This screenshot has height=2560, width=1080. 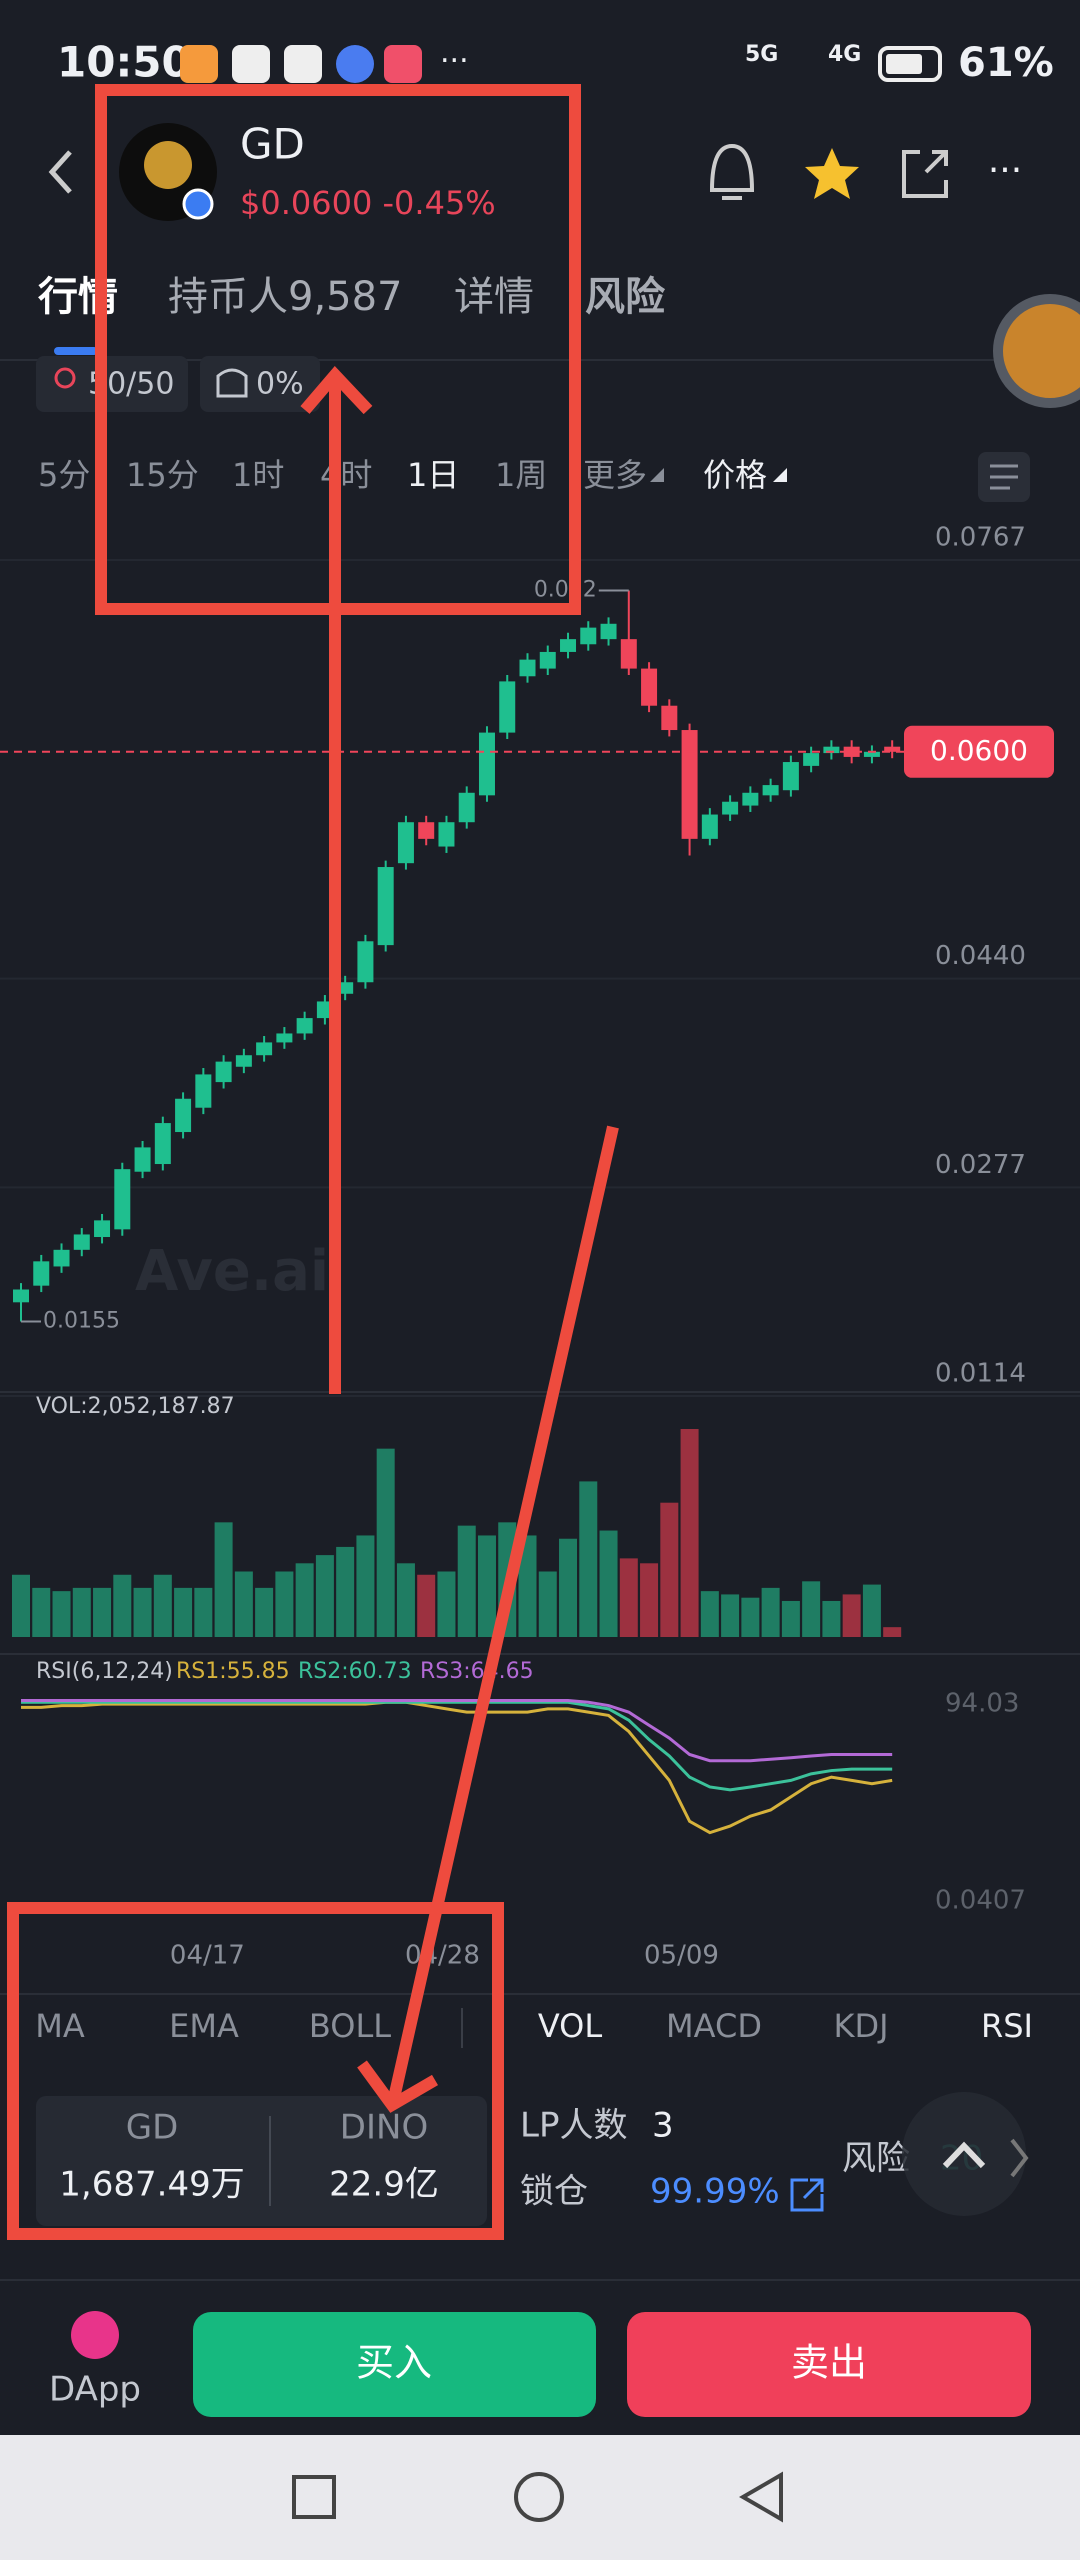 I want to click on max-label: 0.072, so click(x=565, y=589).